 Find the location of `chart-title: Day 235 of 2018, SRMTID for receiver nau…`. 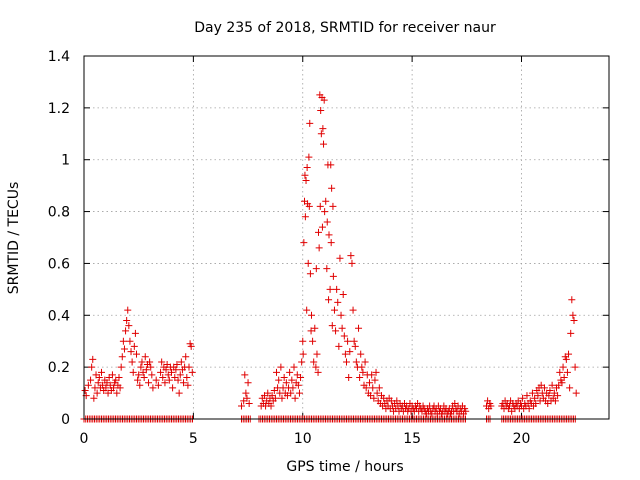

chart-title: Day 235 of 2018, SRMTID for receiver nau… is located at coordinates (345, 28).